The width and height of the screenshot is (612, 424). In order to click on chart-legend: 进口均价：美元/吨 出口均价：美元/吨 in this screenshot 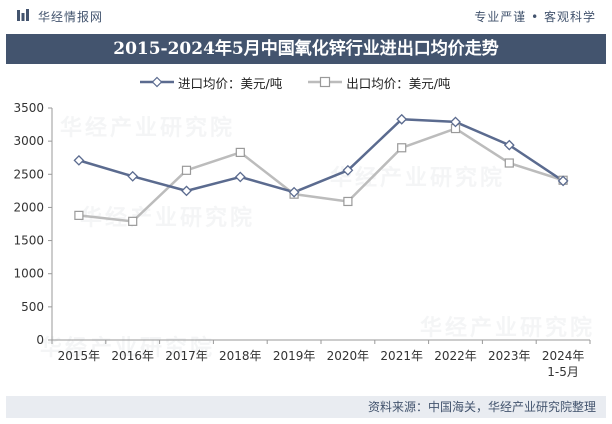, I will do `click(308, 82)`.